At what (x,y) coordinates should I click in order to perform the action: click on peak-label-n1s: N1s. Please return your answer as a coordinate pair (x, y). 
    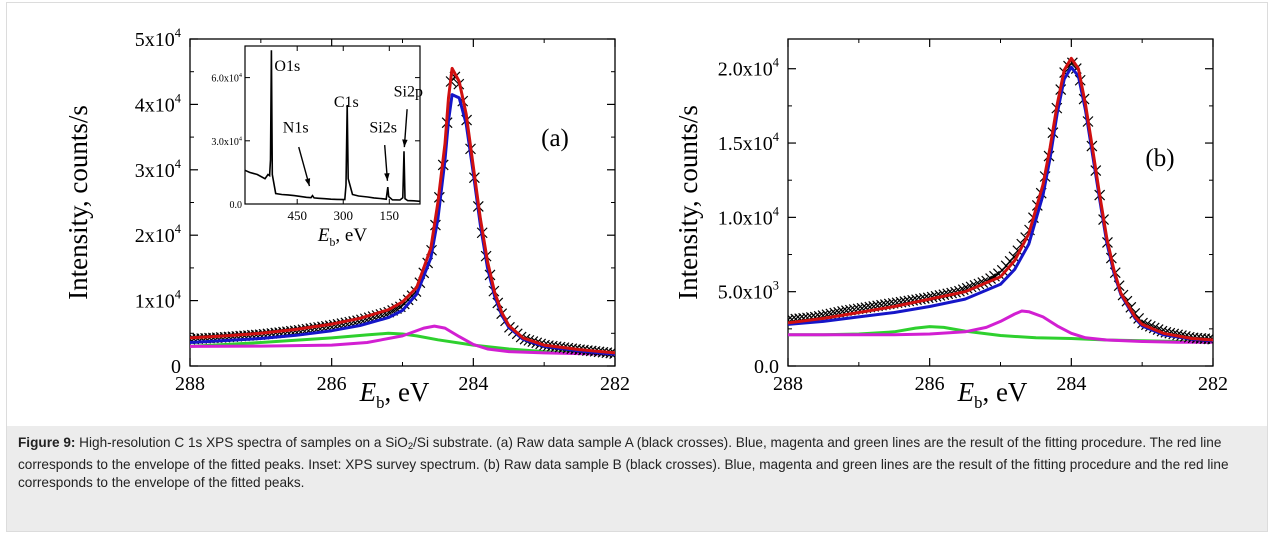
    Looking at the image, I should click on (296, 127).